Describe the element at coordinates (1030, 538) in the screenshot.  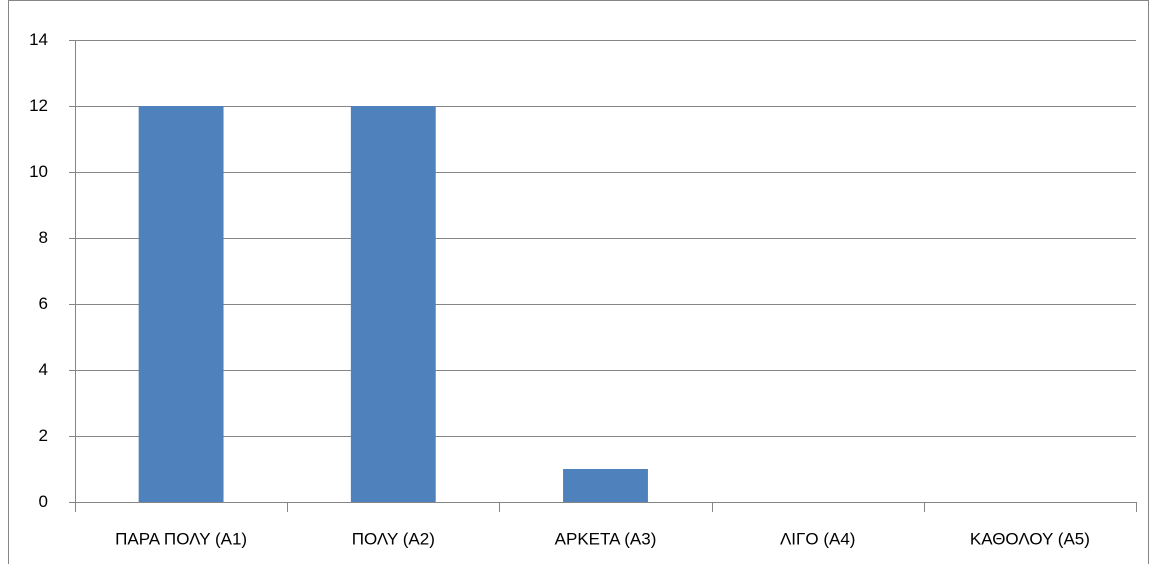
I see `x-tick-label: ΚΑΘΟΛΟΥ (Α5)` at that location.